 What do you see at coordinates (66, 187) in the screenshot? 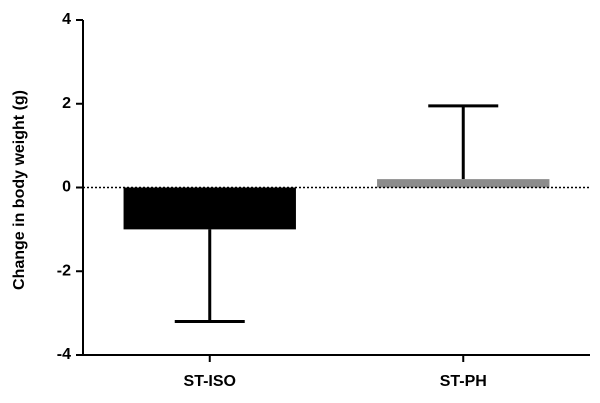
I see `y-tick-label: 0` at bounding box center [66, 187].